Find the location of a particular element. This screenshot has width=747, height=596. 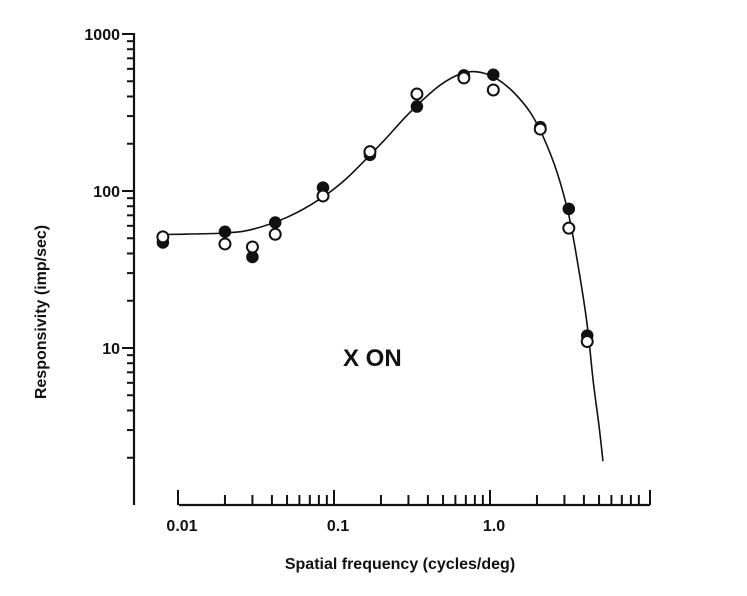

cell-type-annotation: X ON is located at coordinates (372, 358).